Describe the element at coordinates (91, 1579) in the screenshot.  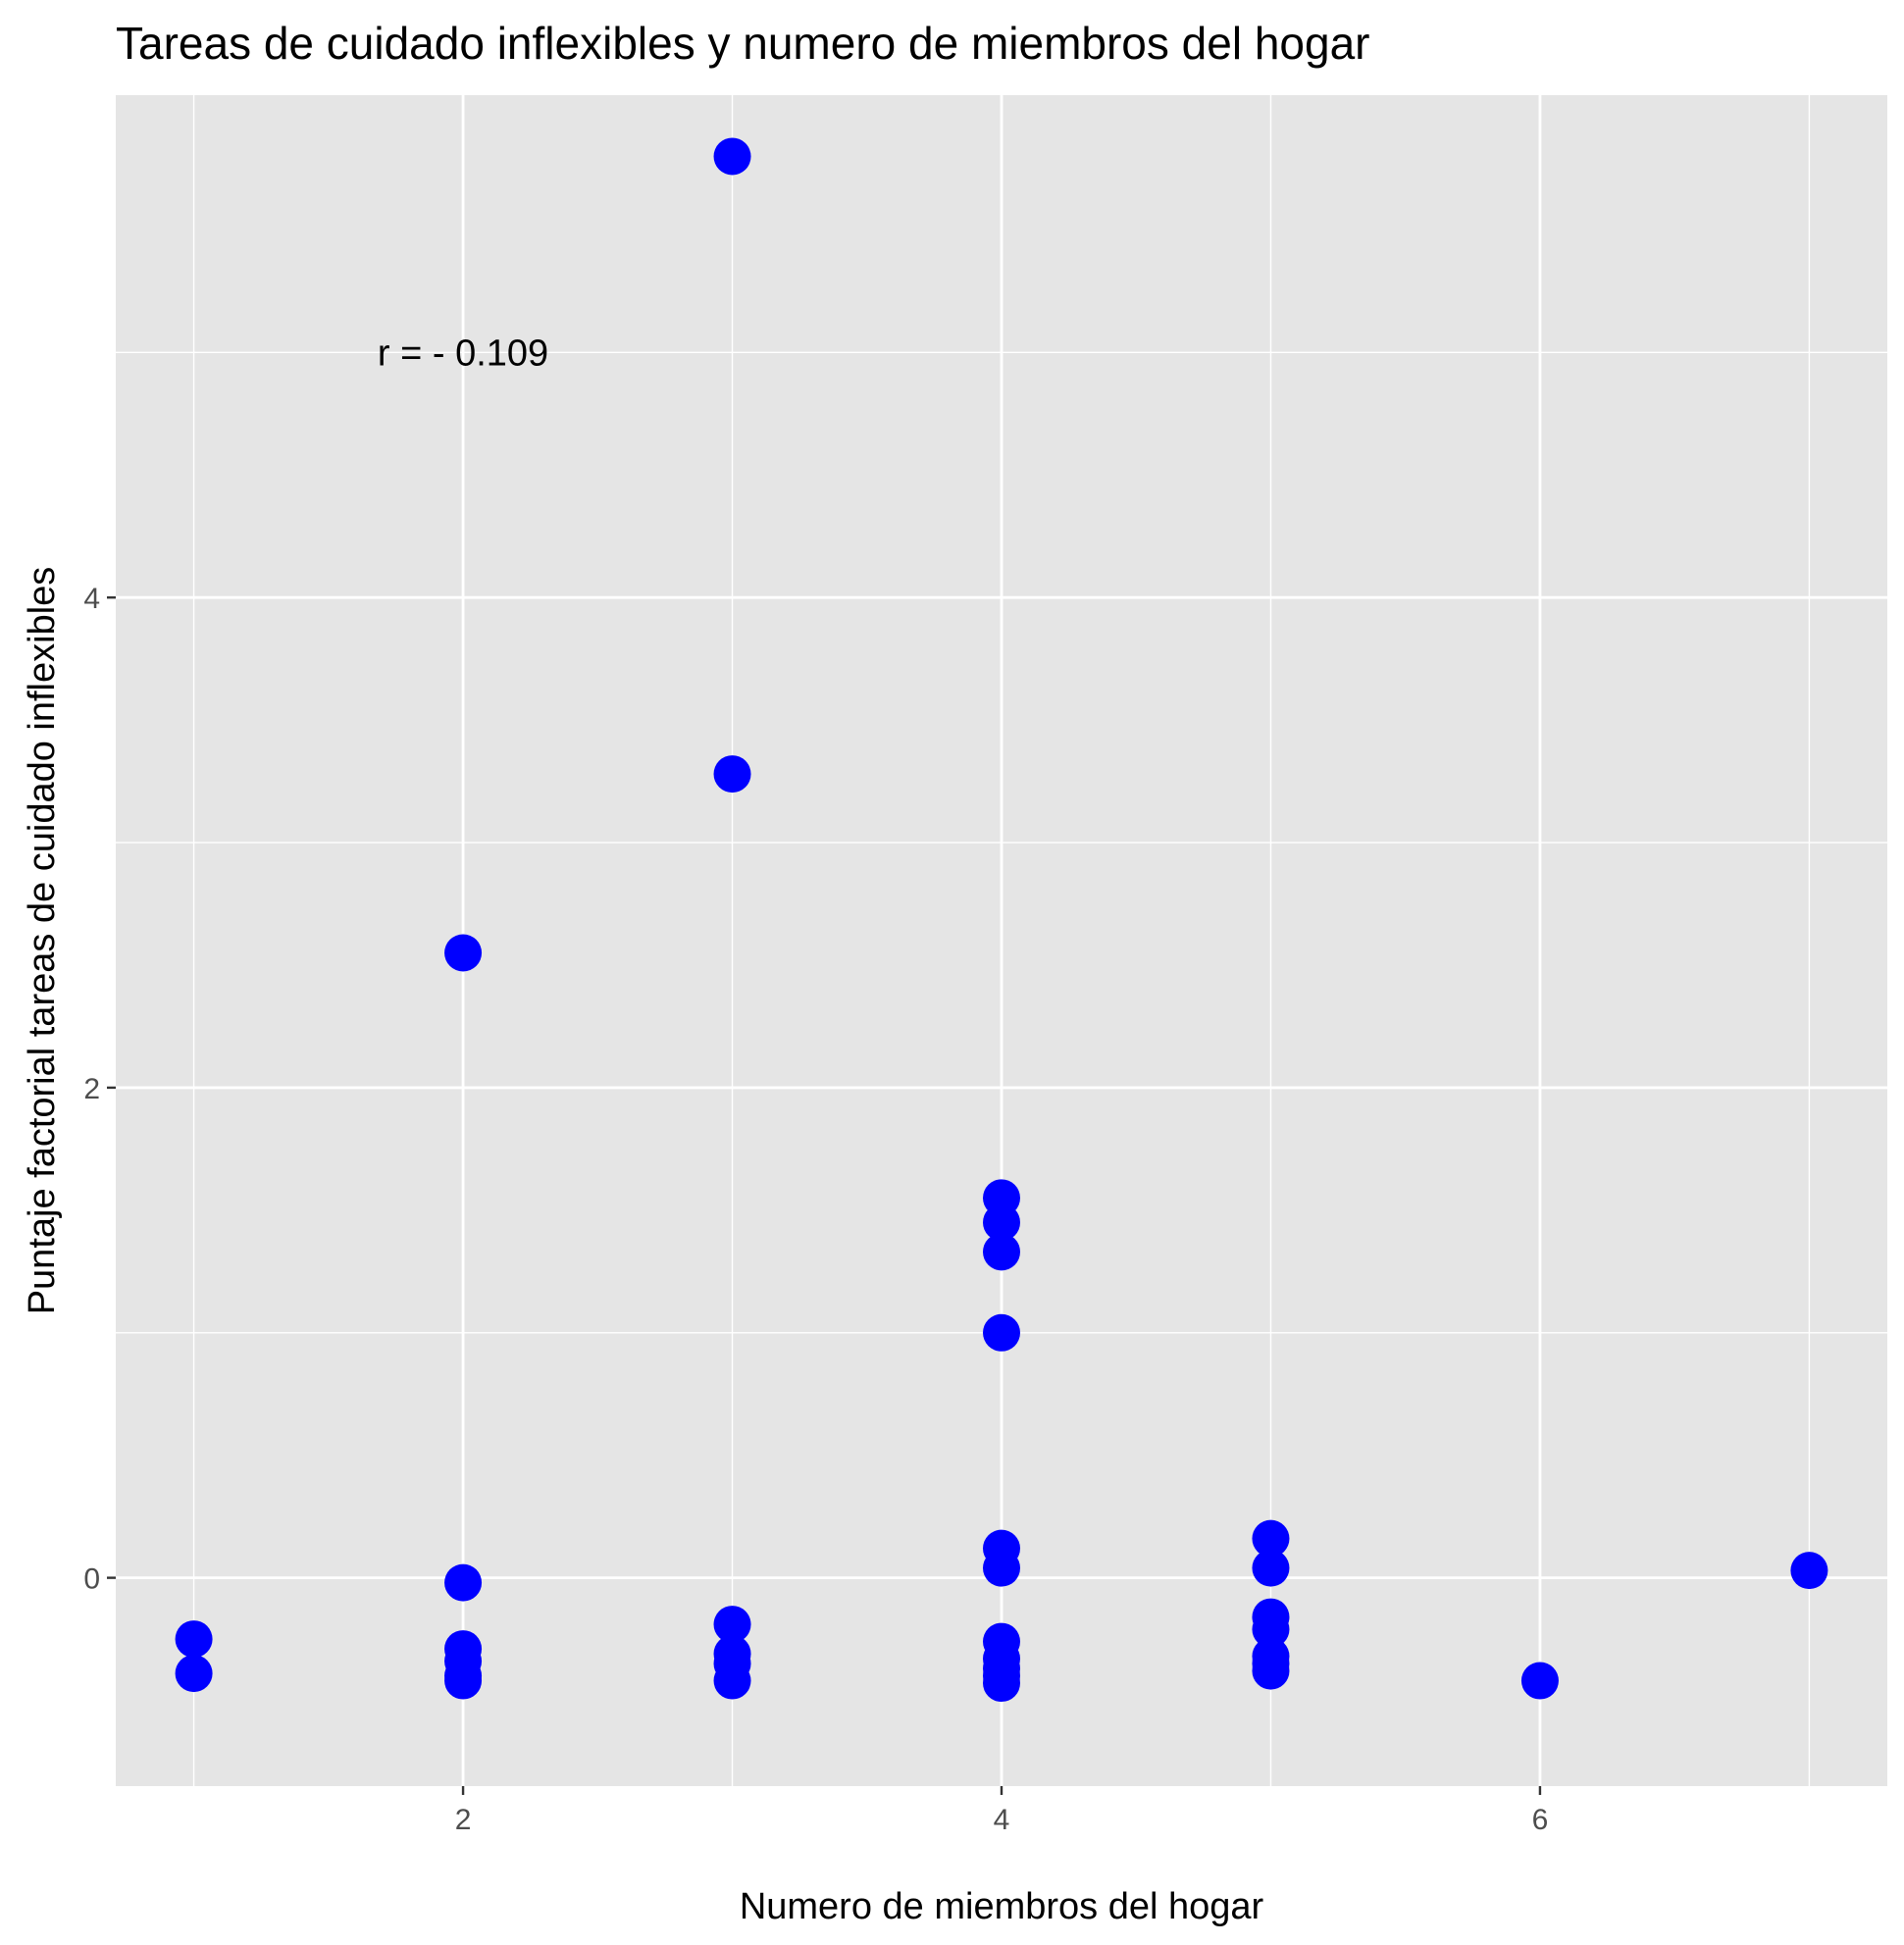
I see `y-tick-label: 0` at that location.